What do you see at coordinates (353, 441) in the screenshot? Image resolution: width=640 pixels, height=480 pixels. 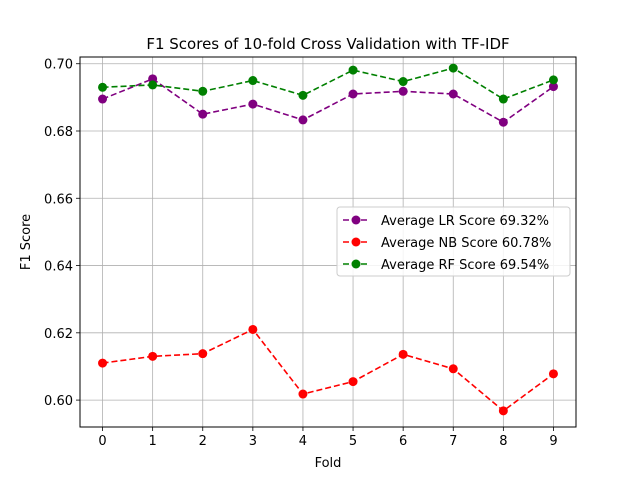 I see `x-tick-label: 5` at bounding box center [353, 441].